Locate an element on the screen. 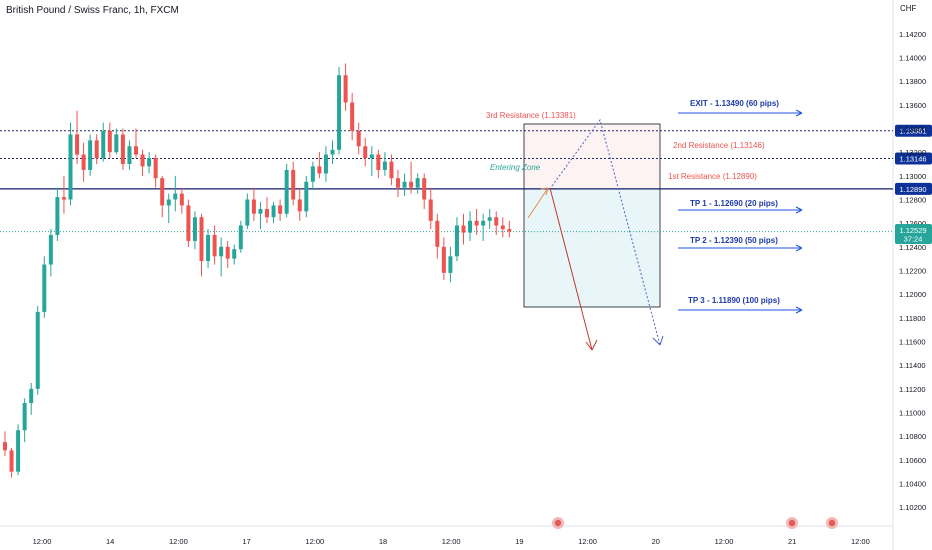 The width and height of the screenshot is (932, 550). entry-arrow is located at coordinates (538, 203).